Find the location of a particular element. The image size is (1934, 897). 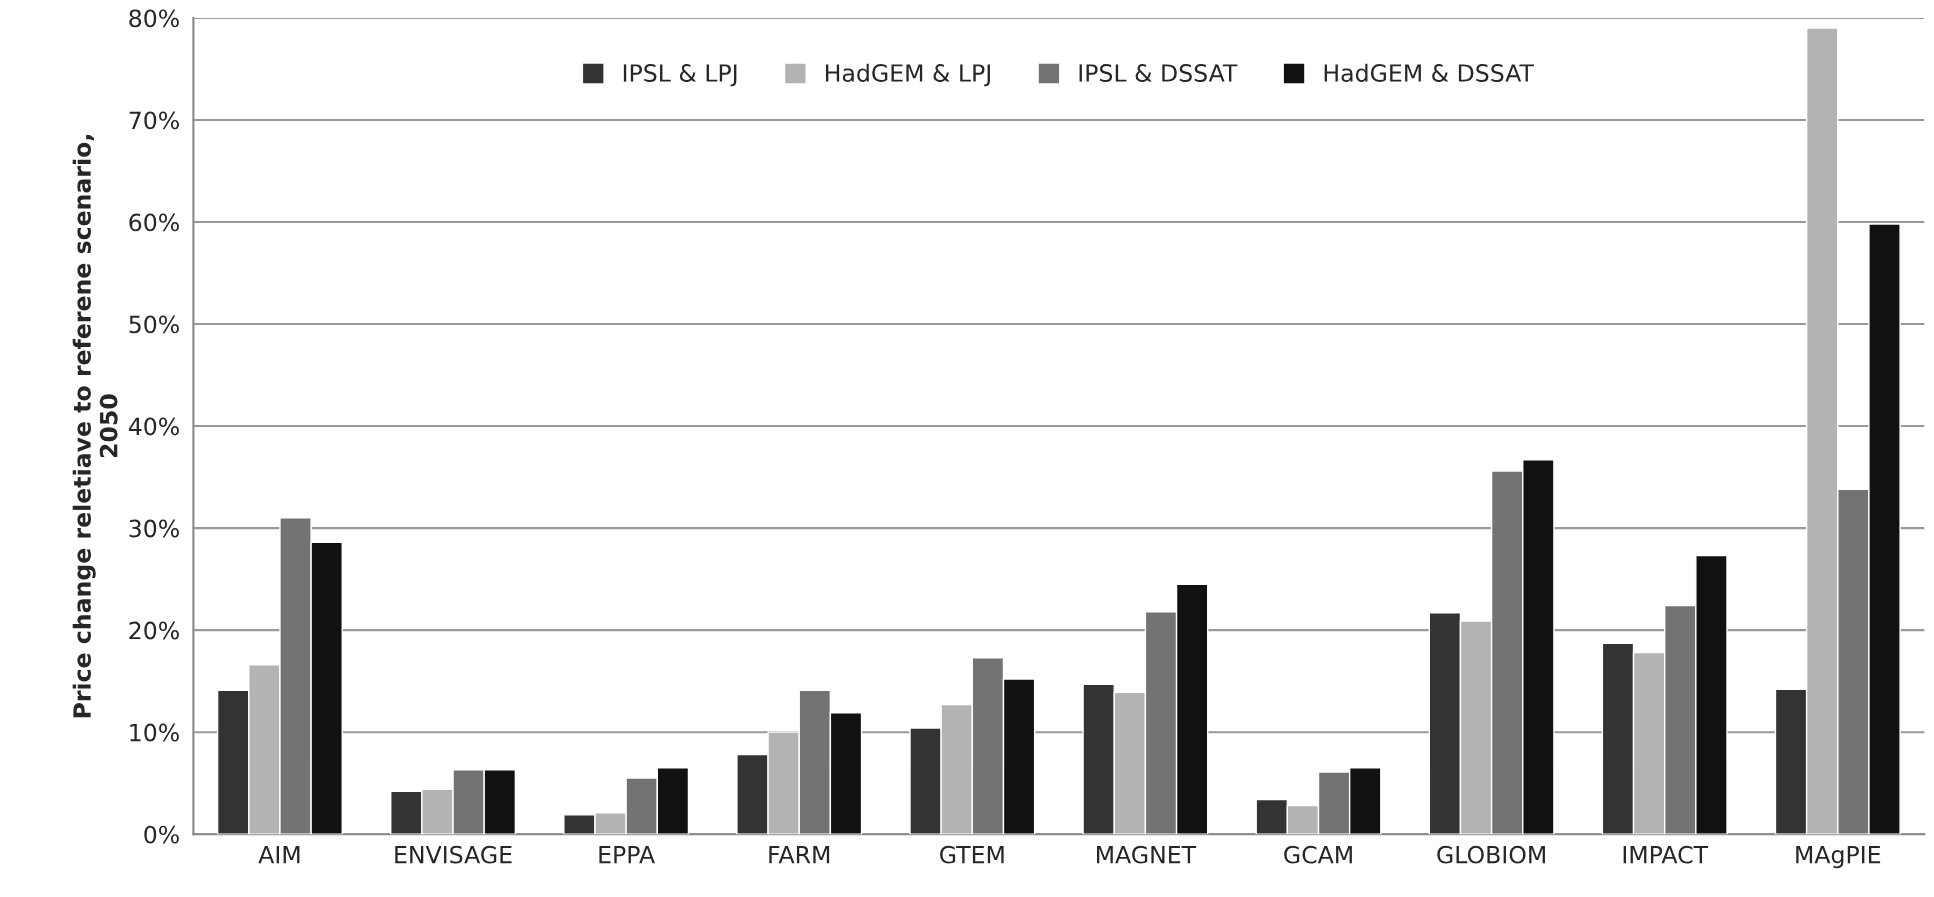

y-tick-label: 10% is located at coordinates (154, 732).